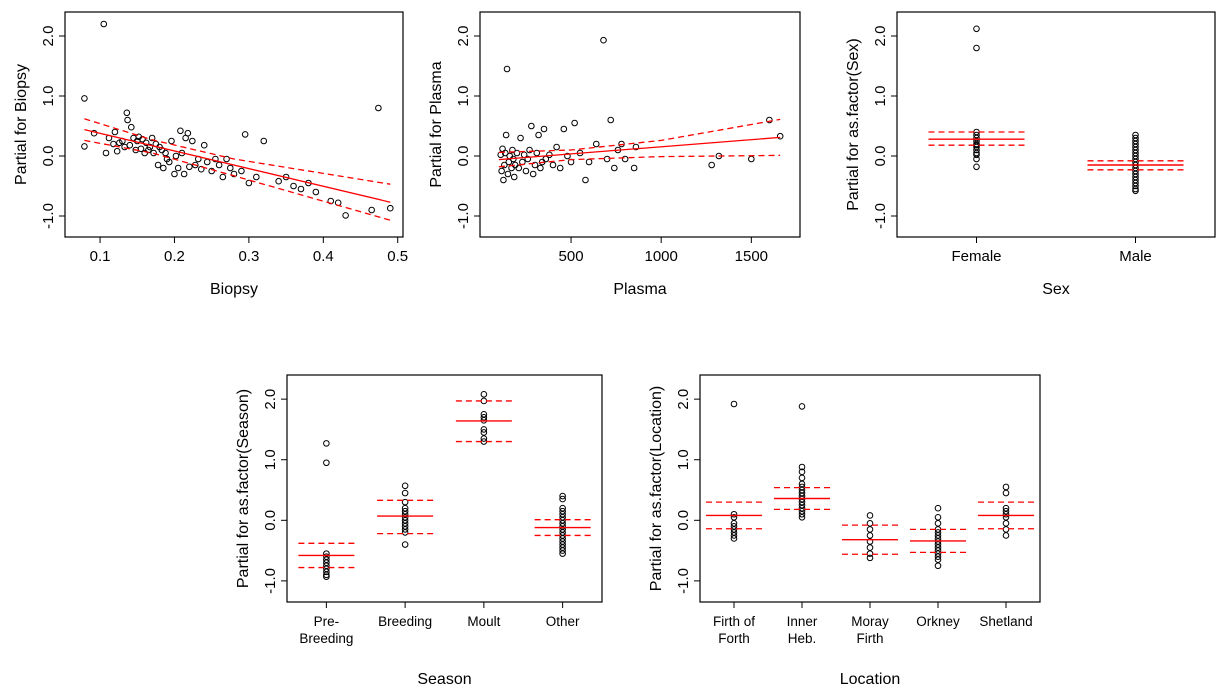  Describe the element at coordinates (639, 161) in the screenshot. I see `ci-lower-line` at that location.